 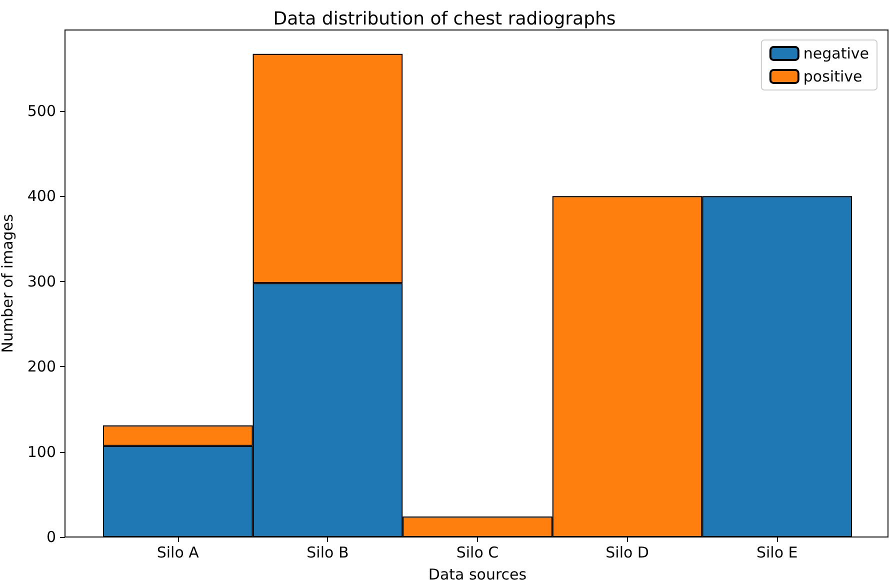 I want to click on y-tick-label: 100, so click(x=41, y=451).